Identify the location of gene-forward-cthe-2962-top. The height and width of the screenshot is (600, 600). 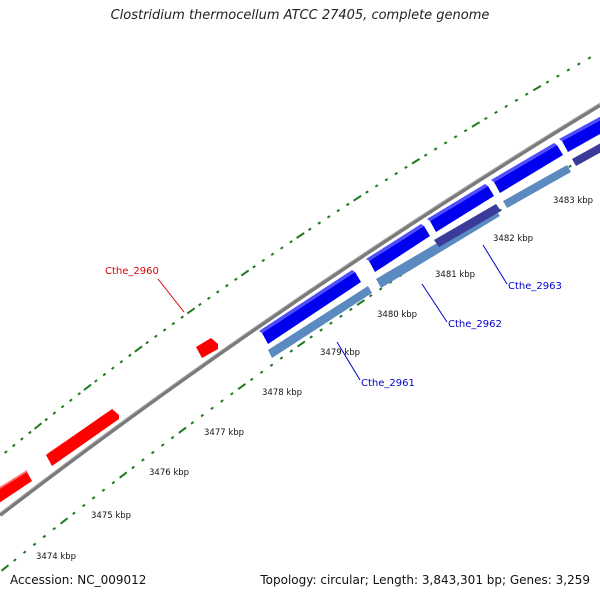
(395, 242).